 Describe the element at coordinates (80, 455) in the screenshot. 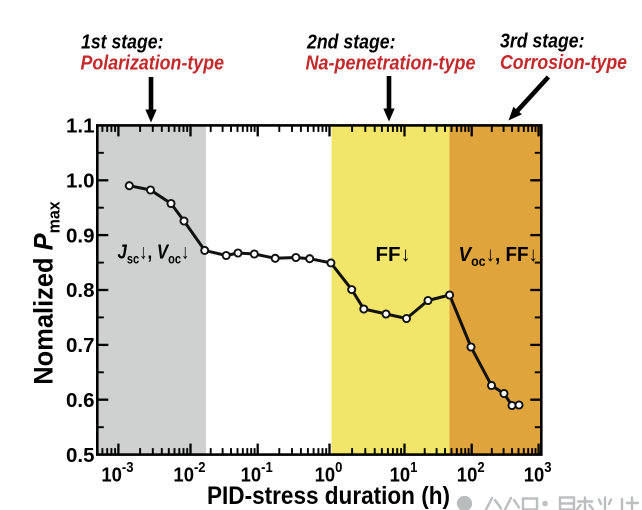

I see `svg-text: 0.5` at that location.